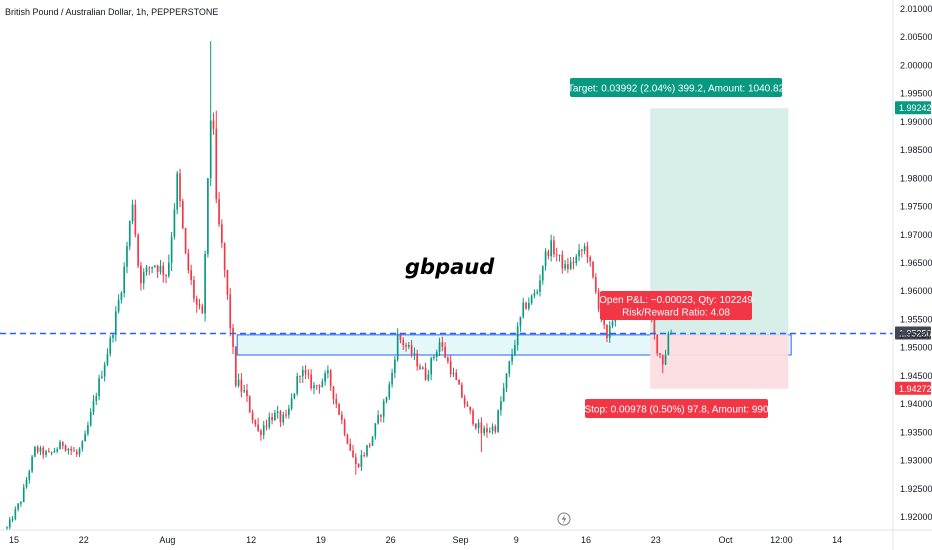 Image resolution: width=932 pixels, height=550 pixels. What do you see at coordinates (14, 540) in the screenshot?
I see `time-tick-label: 15` at bounding box center [14, 540].